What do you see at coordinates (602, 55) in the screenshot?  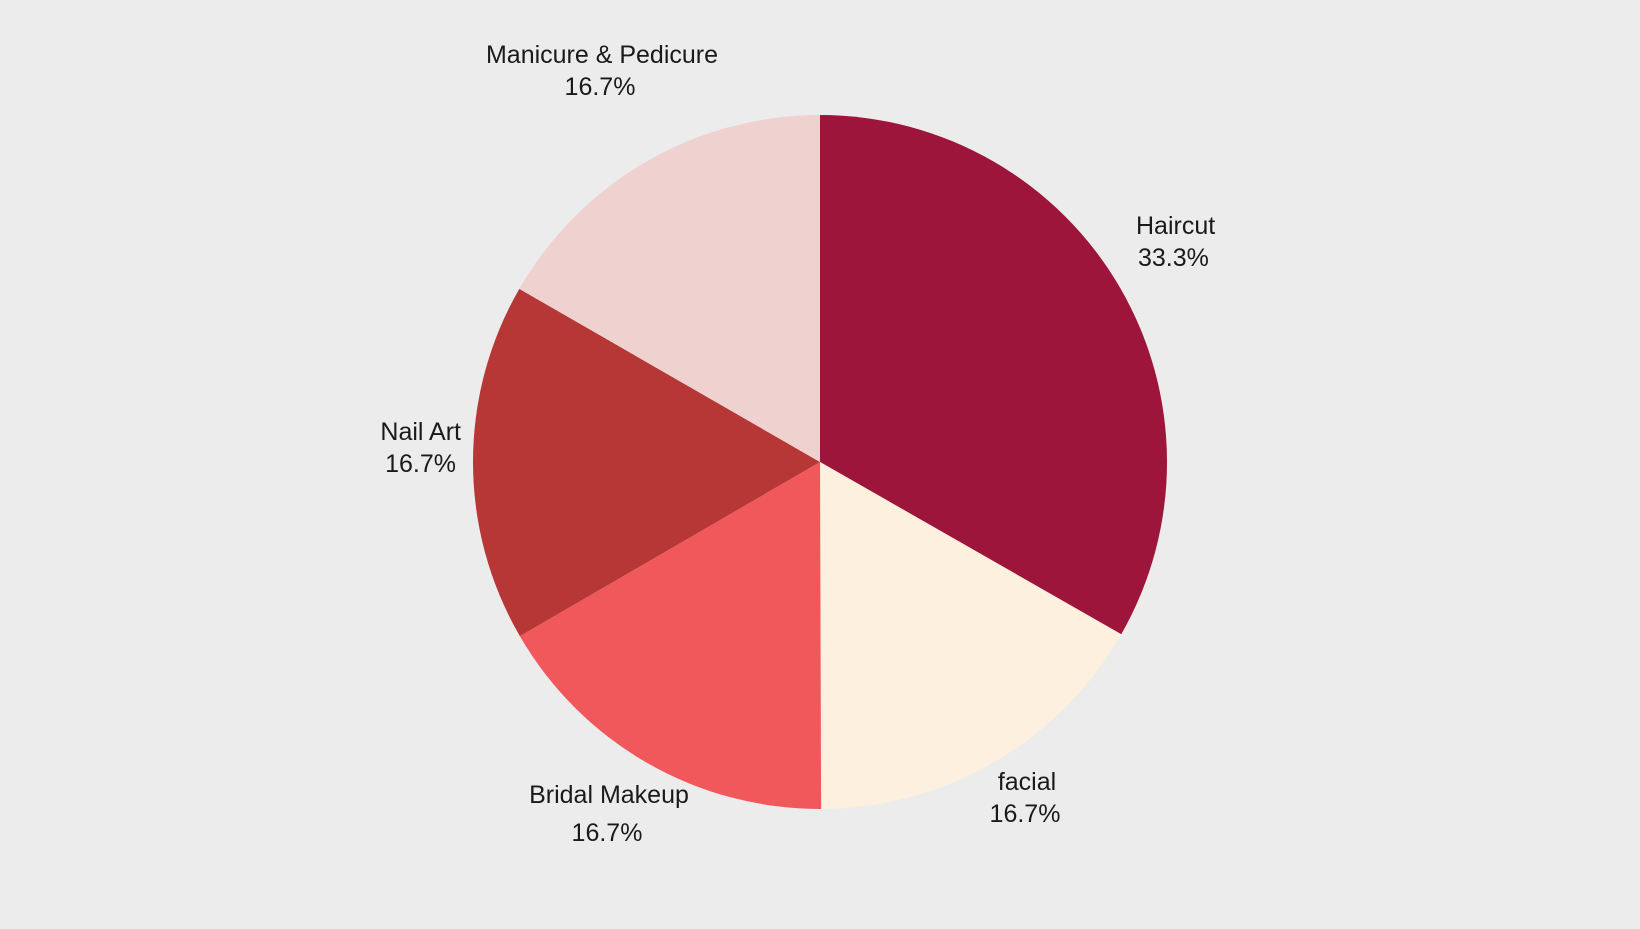 I see `slice-label-manicure-pedicure: Manicure & Pedicure` at bounding box center [602, 55].